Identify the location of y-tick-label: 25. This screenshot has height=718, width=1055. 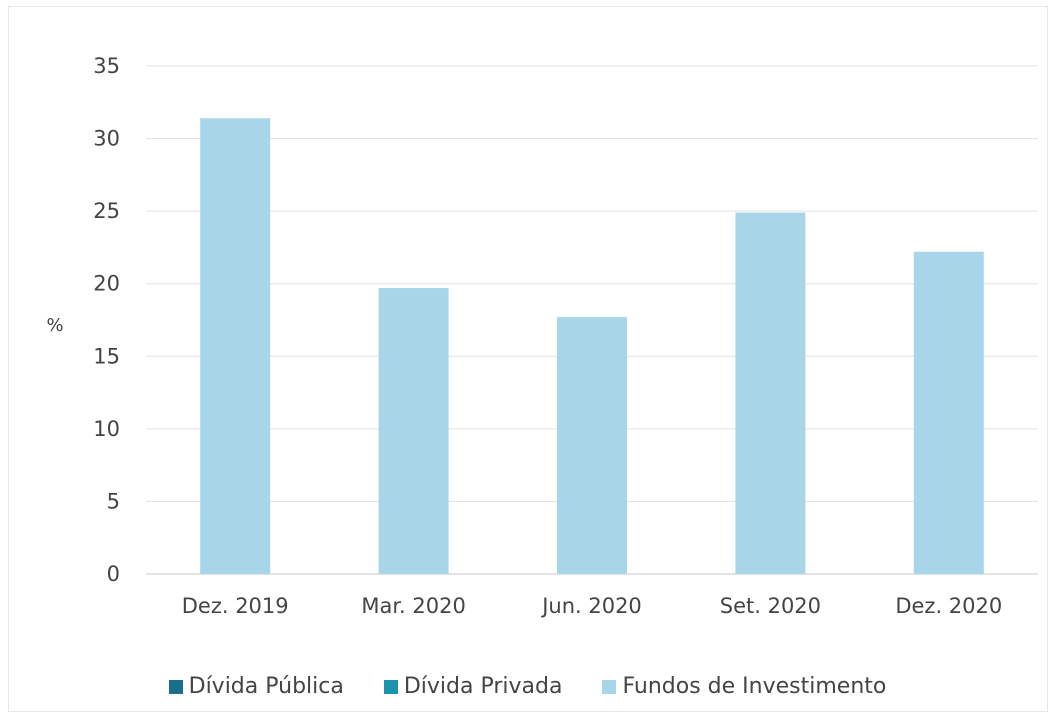
(106, 211).